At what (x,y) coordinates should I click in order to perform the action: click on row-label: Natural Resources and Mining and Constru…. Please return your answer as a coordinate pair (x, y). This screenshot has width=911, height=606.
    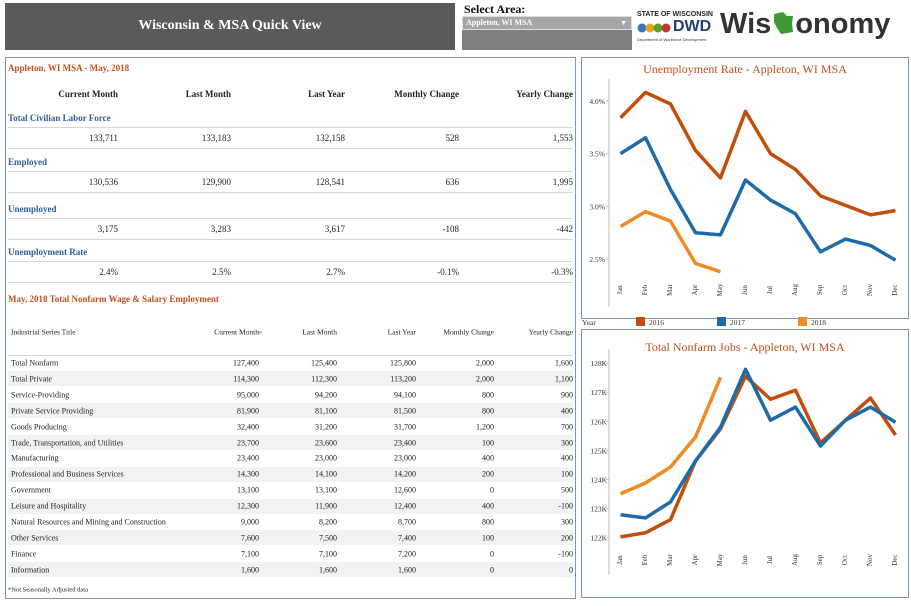
    Looking at the image, I should click on (88, 522).